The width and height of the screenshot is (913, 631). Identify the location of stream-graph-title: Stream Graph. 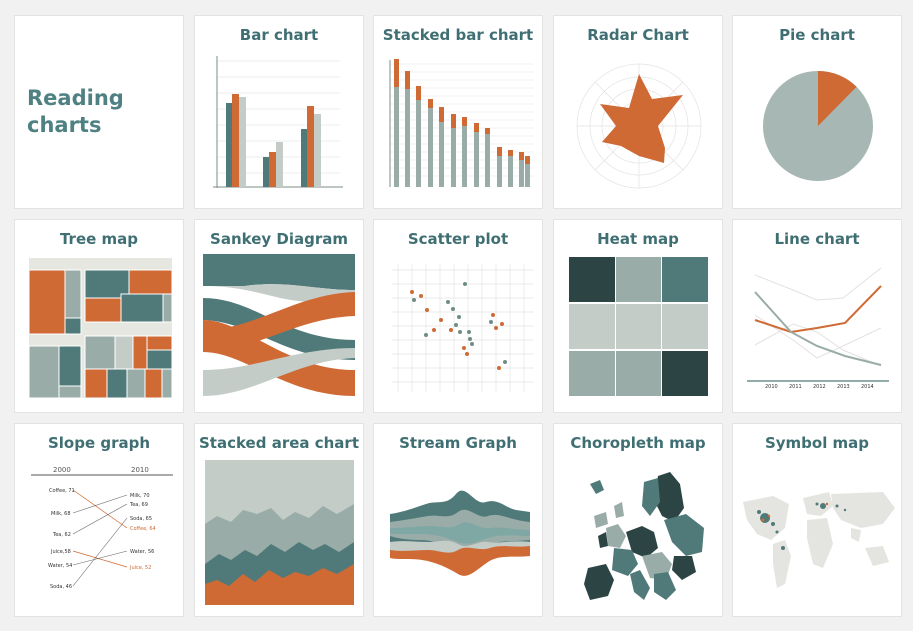
(458, 443).